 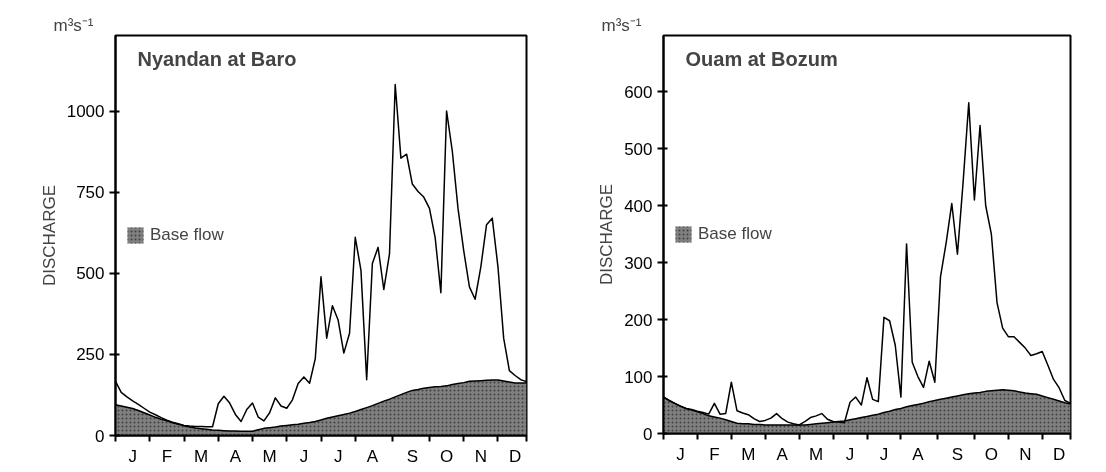 What do you see at coordinates (217, 58) in the screenshot?
I see `text: Nyandan at Baro` at bounding box center [217, 58].